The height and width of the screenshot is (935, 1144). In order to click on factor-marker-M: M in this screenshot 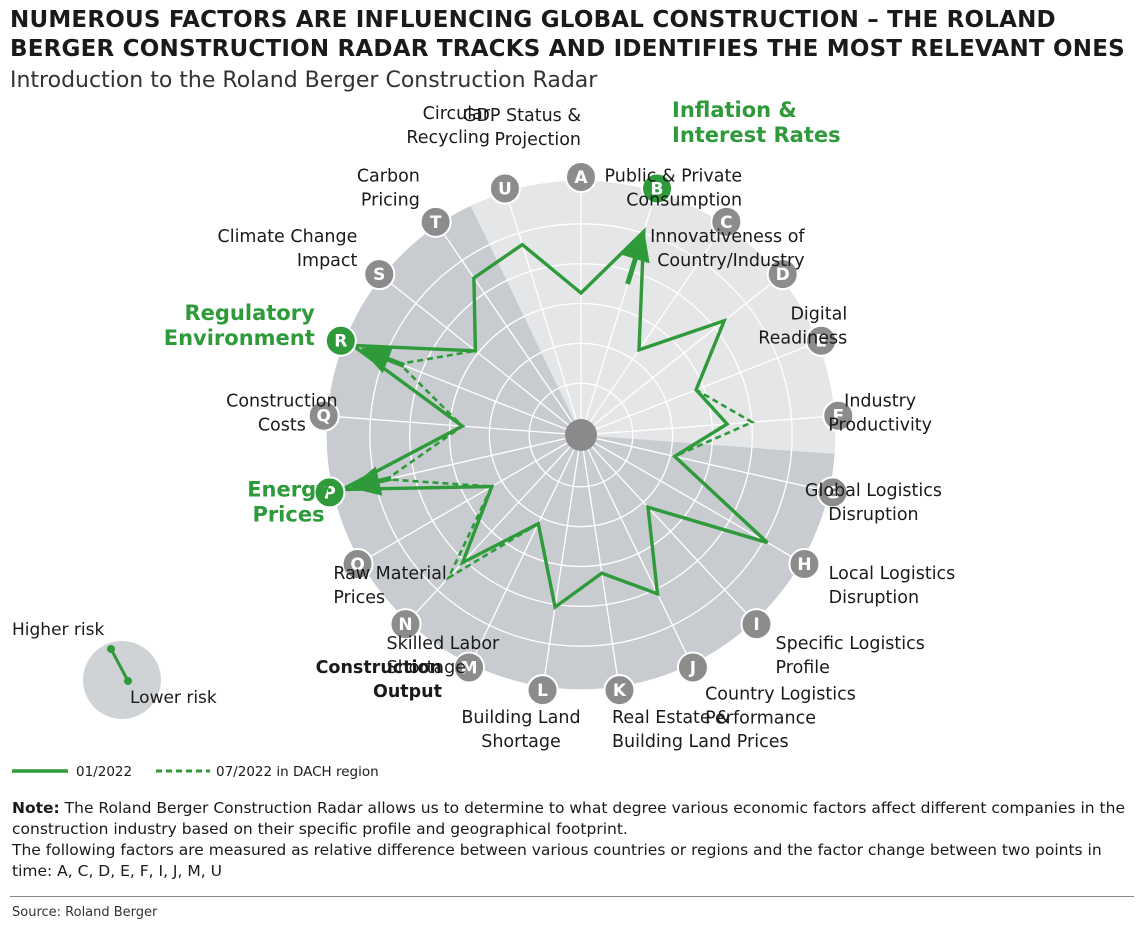, I will do `click(469, 667)`.